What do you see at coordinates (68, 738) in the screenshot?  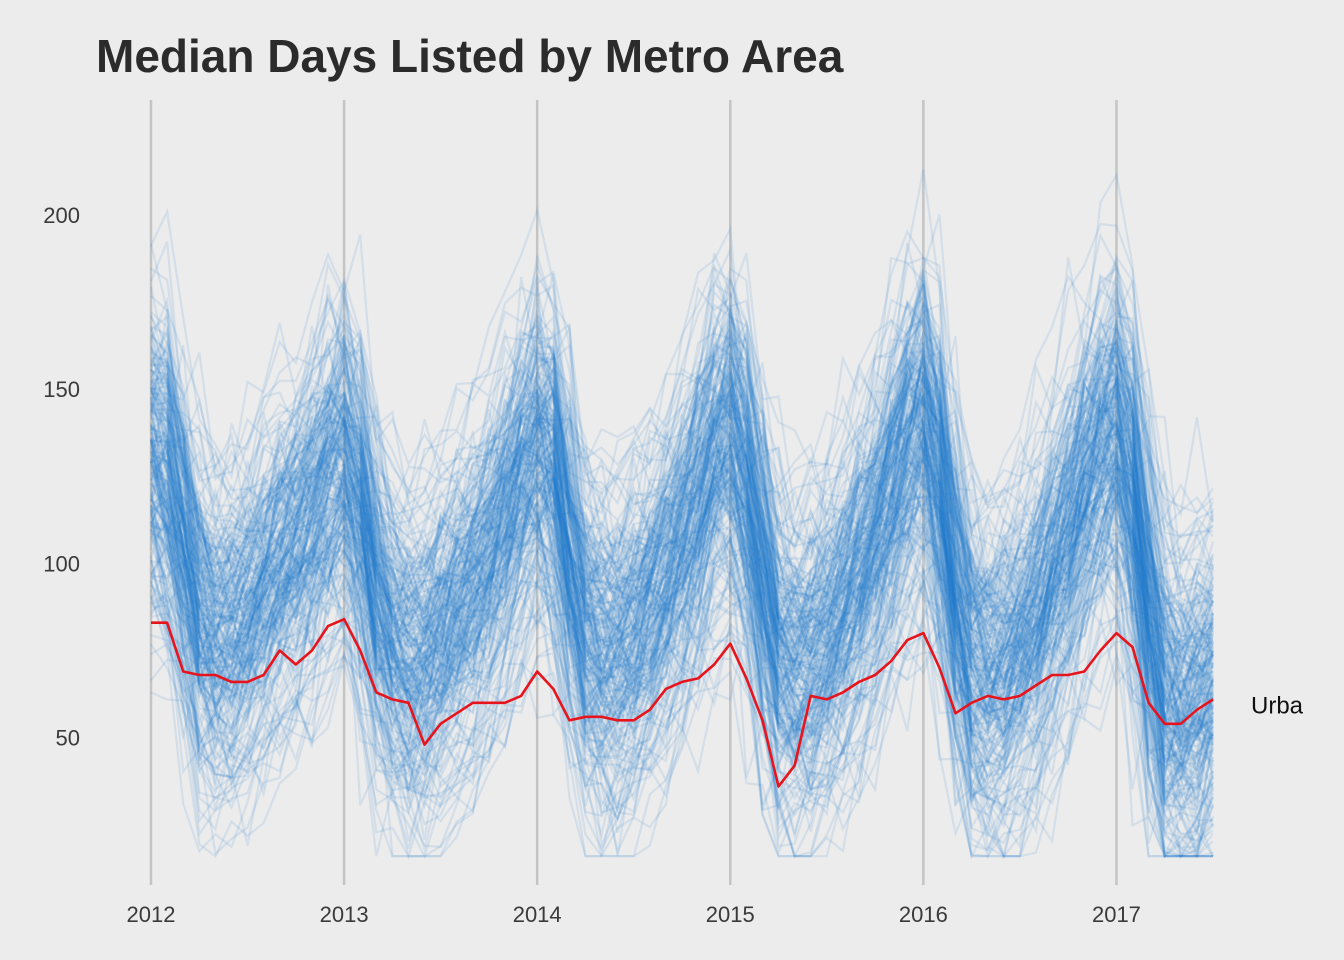 I see `y-tick-label: 50` at bounding box center [68, 738].